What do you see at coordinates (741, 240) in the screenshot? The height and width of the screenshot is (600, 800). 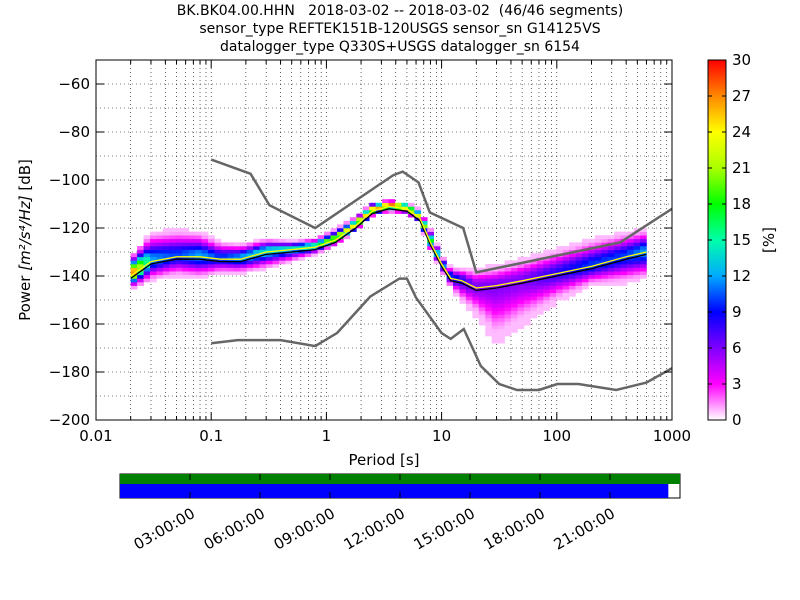 I see `colorbar-tick-label: 15` at bounding box center [741, 240].